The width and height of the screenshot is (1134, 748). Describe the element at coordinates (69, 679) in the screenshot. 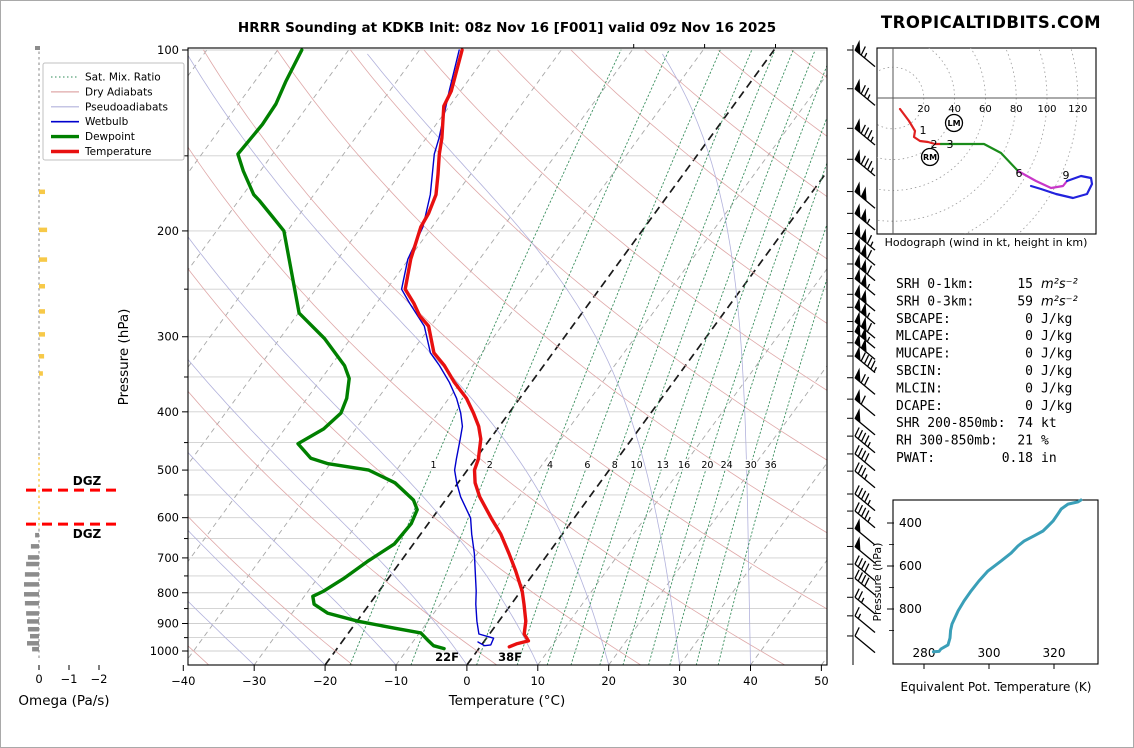

I see `omega-tick-label: −1` at that location.